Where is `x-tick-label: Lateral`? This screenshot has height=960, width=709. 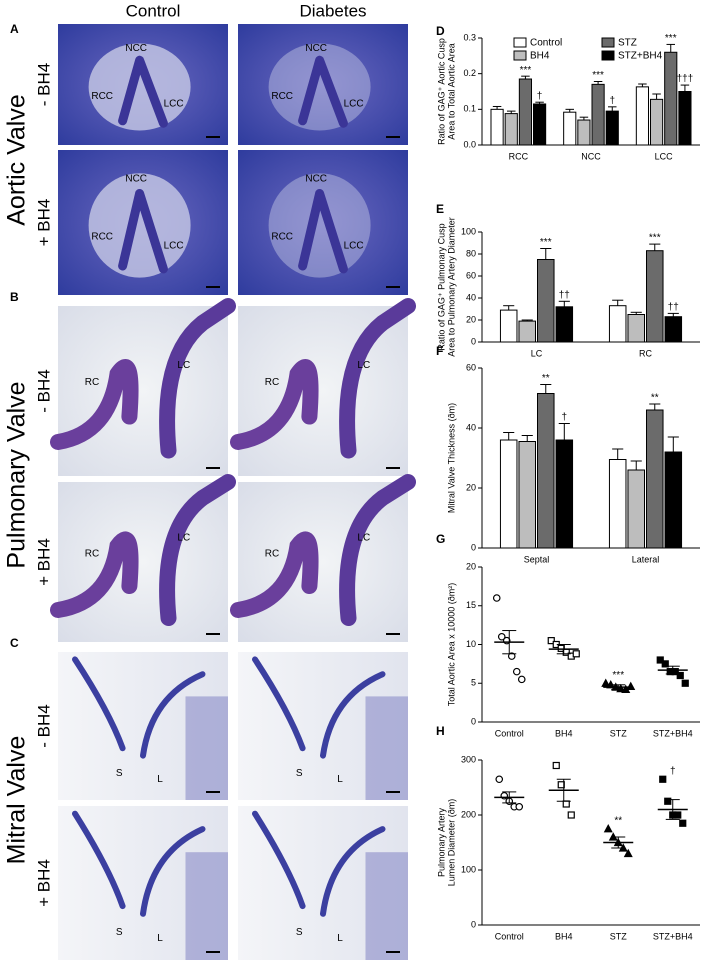
x-tick-label: Lateral is located at coordinates (646, 559).